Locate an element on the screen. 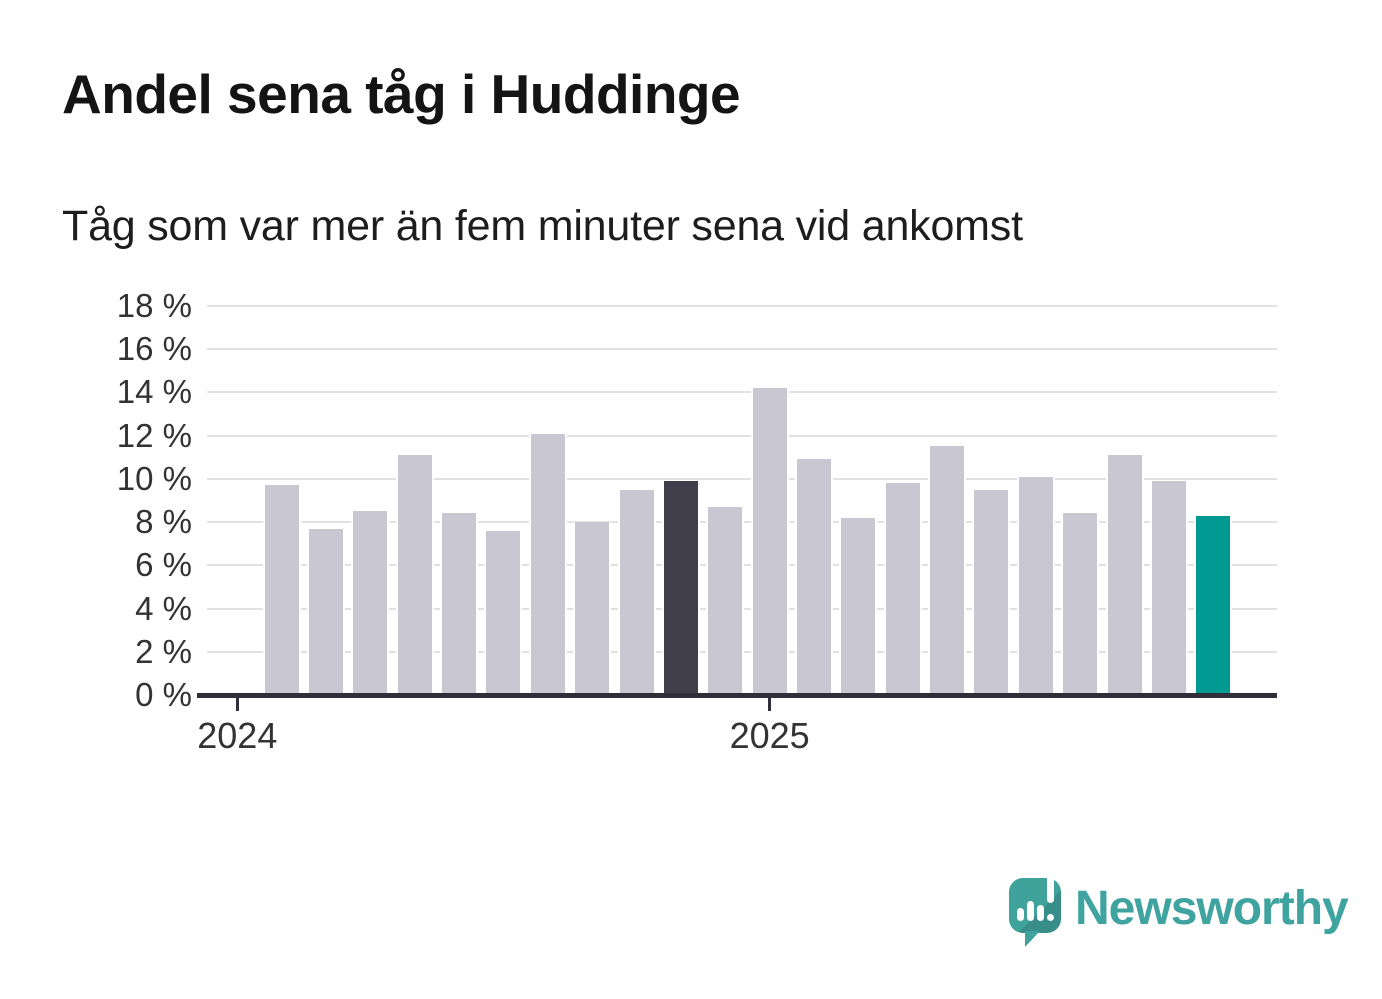 This screenshot has width=1382, height=999. bar-2024-11-dark-highlight is located at coordinates (680, 588).